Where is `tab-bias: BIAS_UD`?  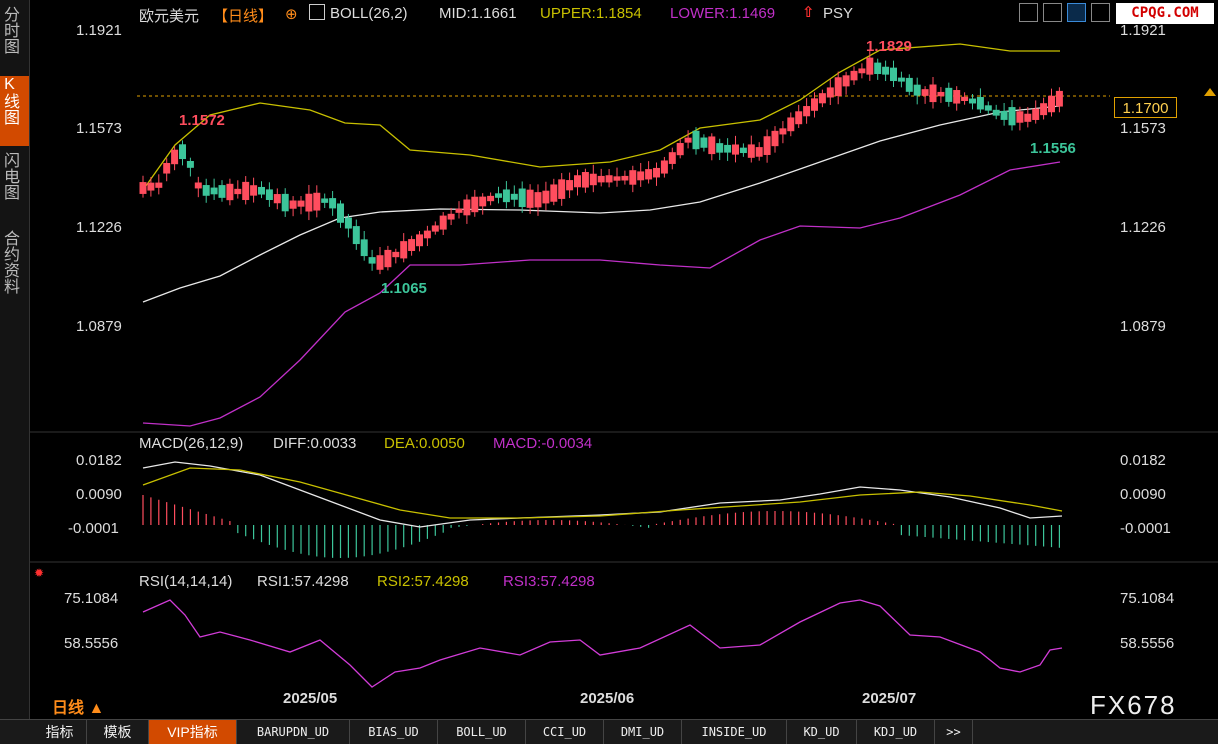
tab-bias: BIAS_UD is located at coordinates (394, 732).